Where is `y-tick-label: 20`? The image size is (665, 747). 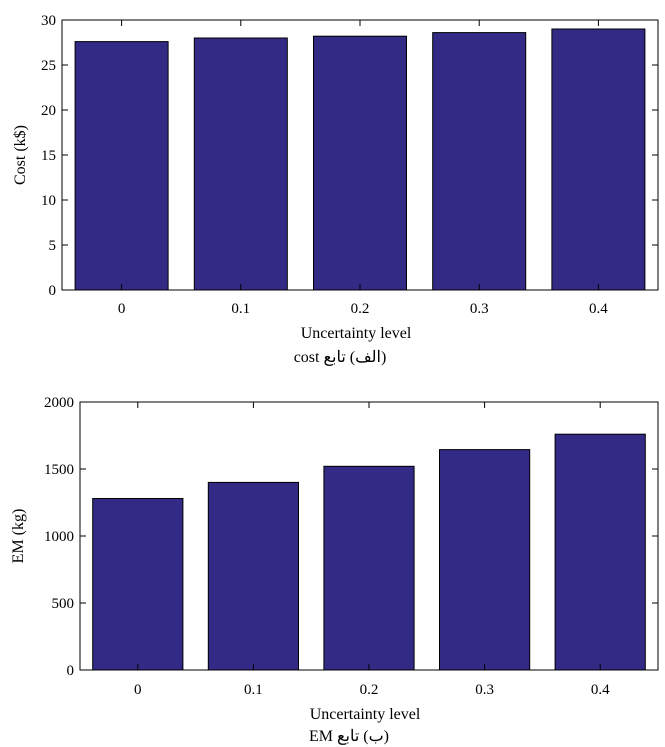 y-tick-label: 20 is located at coordinates (48, 111).